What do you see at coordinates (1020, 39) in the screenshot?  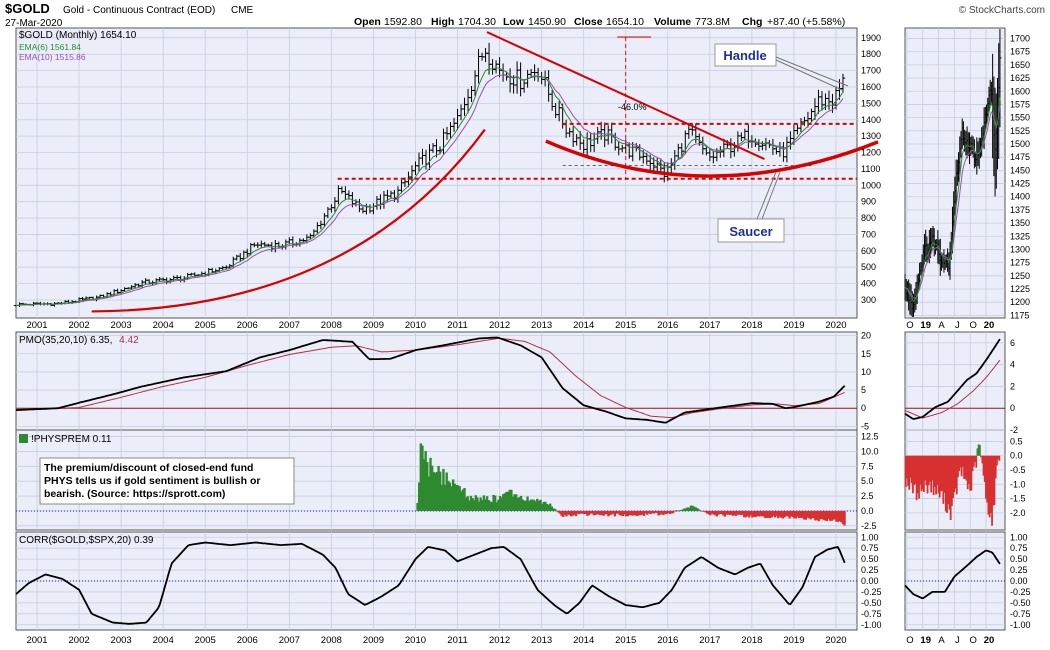 I see `zoom-price-tick-label: 1700` at bounding box center [1020, 39].